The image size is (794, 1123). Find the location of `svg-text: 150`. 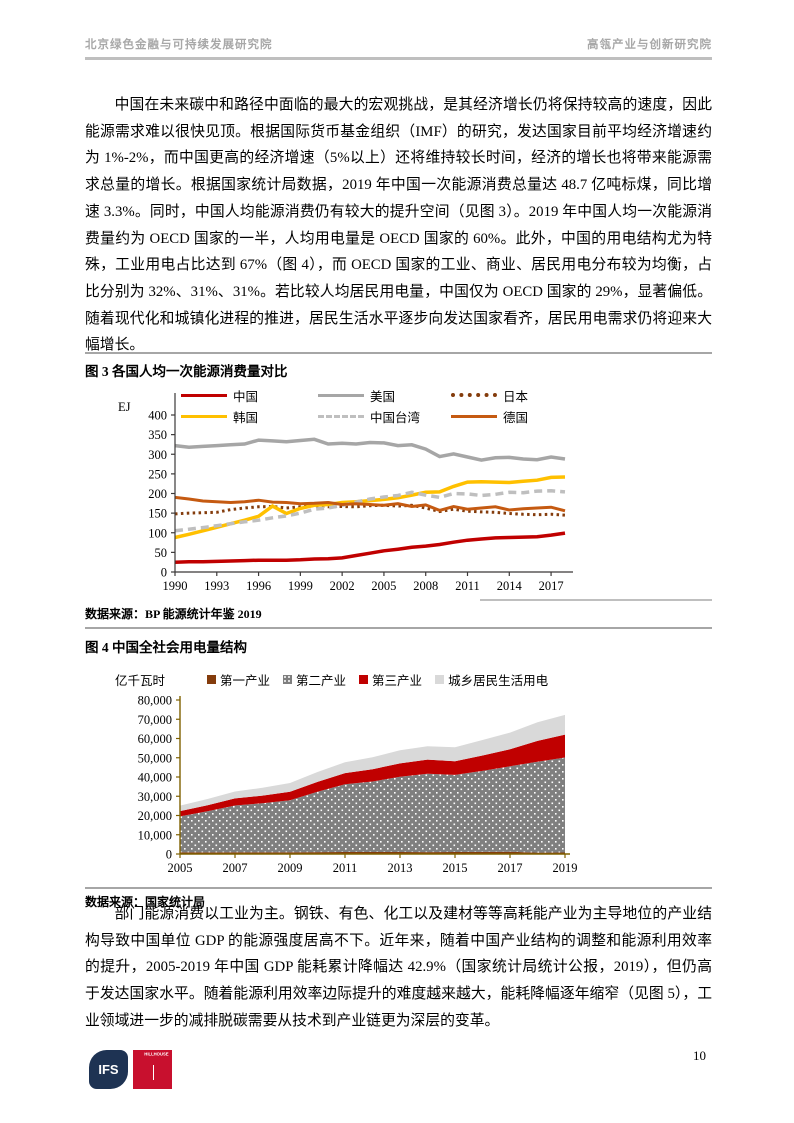

svg-text: 150 is located at coordinates (157, 514).